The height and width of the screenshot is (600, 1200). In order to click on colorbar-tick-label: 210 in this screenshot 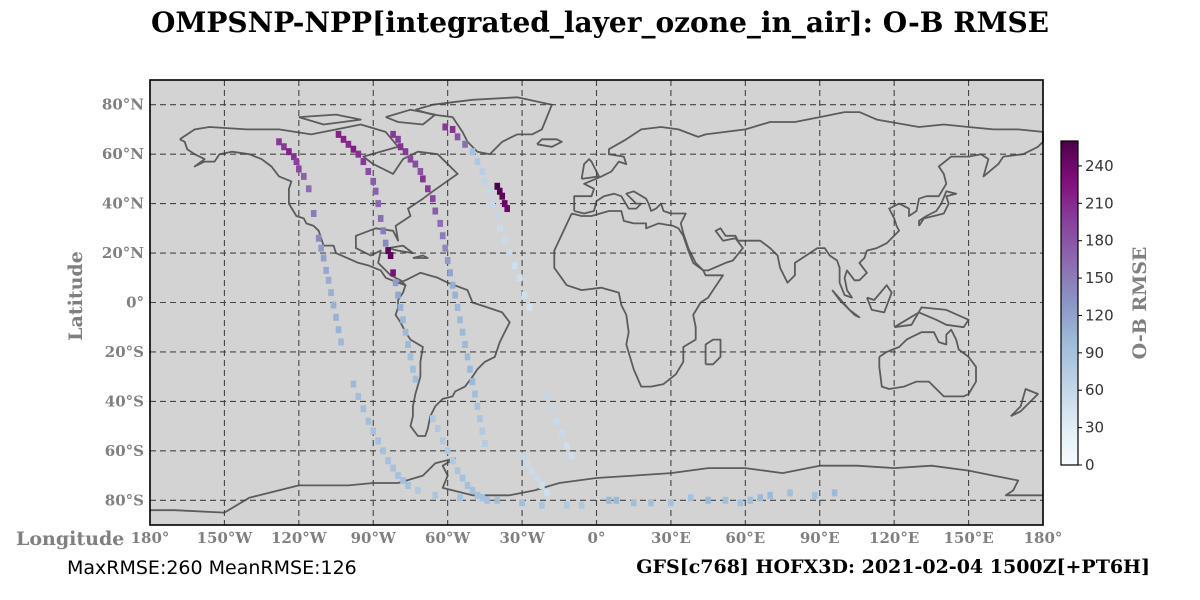, I will do `click(1099, 203)`.